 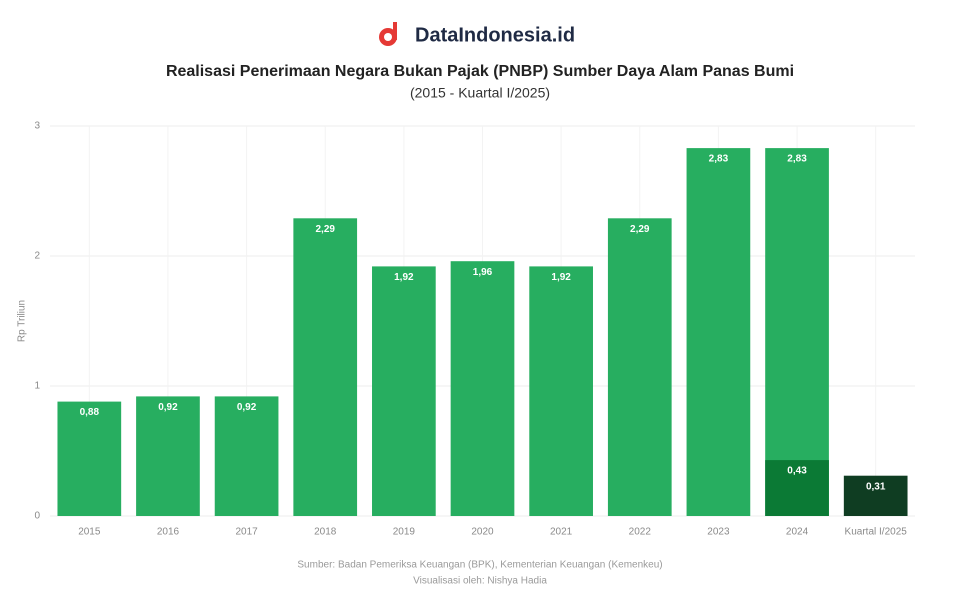 I want to click on x-tick-label: 2021, so click(x=561, y=532).